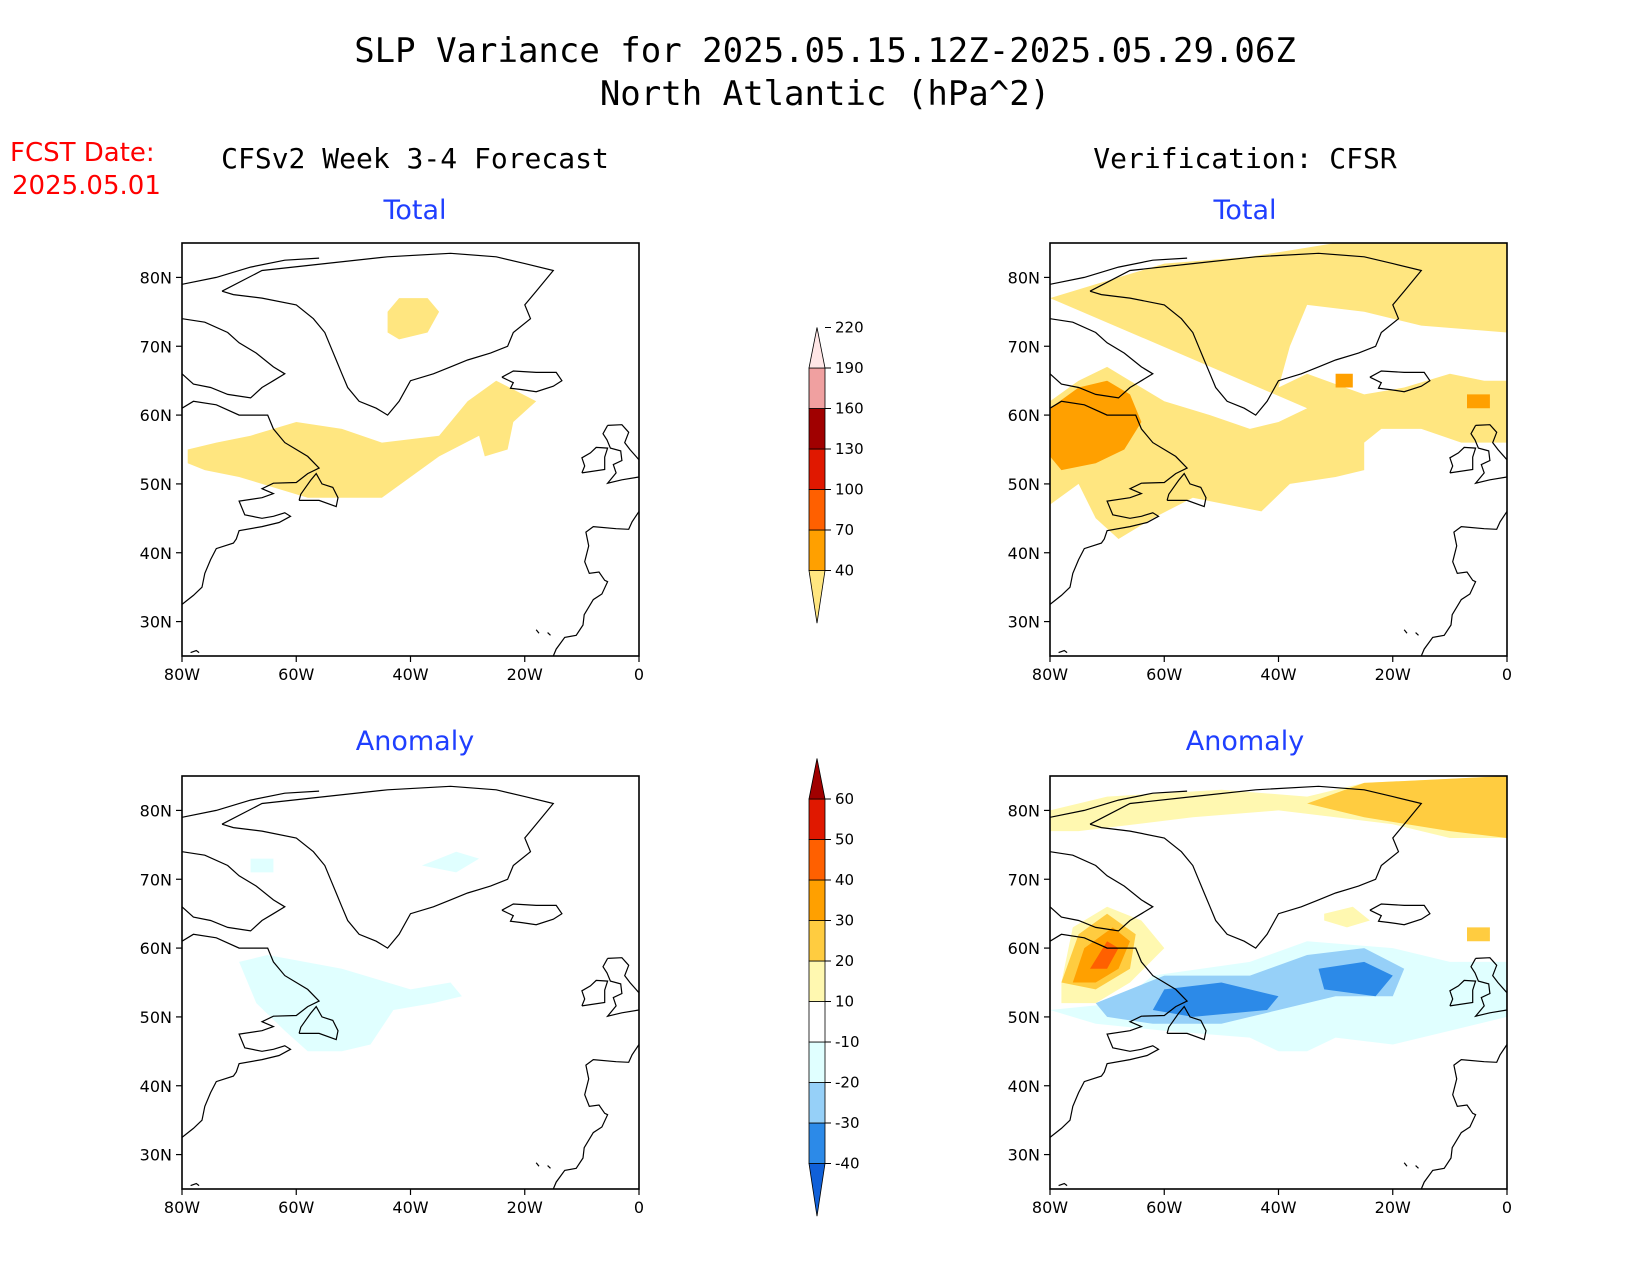 The height and width of the screenshot is (1275, 1650). I want to click on map-panel-verification-total: 80W 60W 40W 20W 0 80N 70N 60N 50N 40N 30N, so click(1260, 463).